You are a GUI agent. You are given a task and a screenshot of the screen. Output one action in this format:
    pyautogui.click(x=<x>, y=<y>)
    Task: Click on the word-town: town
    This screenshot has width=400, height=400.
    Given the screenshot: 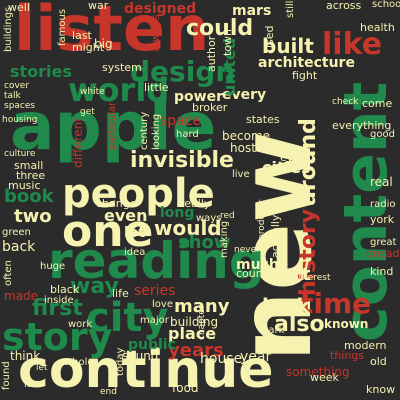 What is the action you would take?
    pyautogui.click(x=227, y=42)
    